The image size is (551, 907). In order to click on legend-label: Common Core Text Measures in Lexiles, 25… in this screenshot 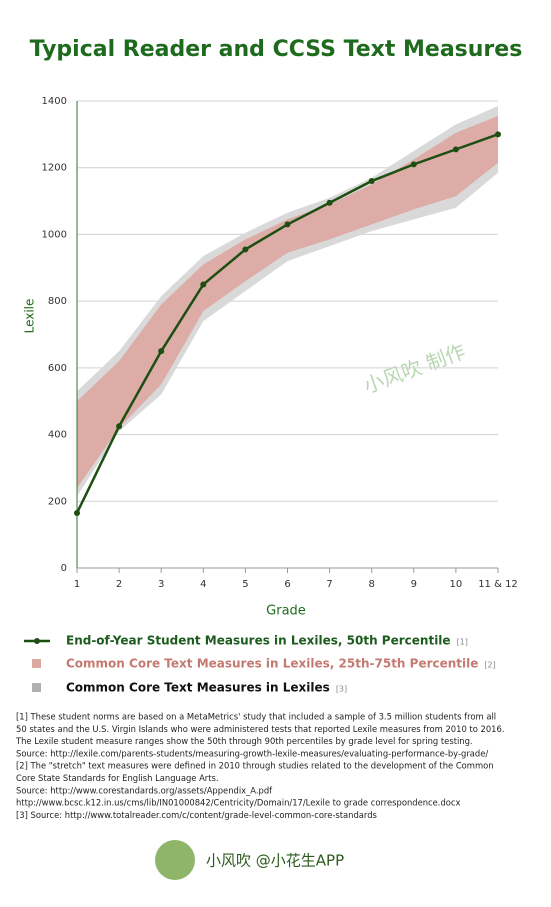, I will do `click(272, 664)`.